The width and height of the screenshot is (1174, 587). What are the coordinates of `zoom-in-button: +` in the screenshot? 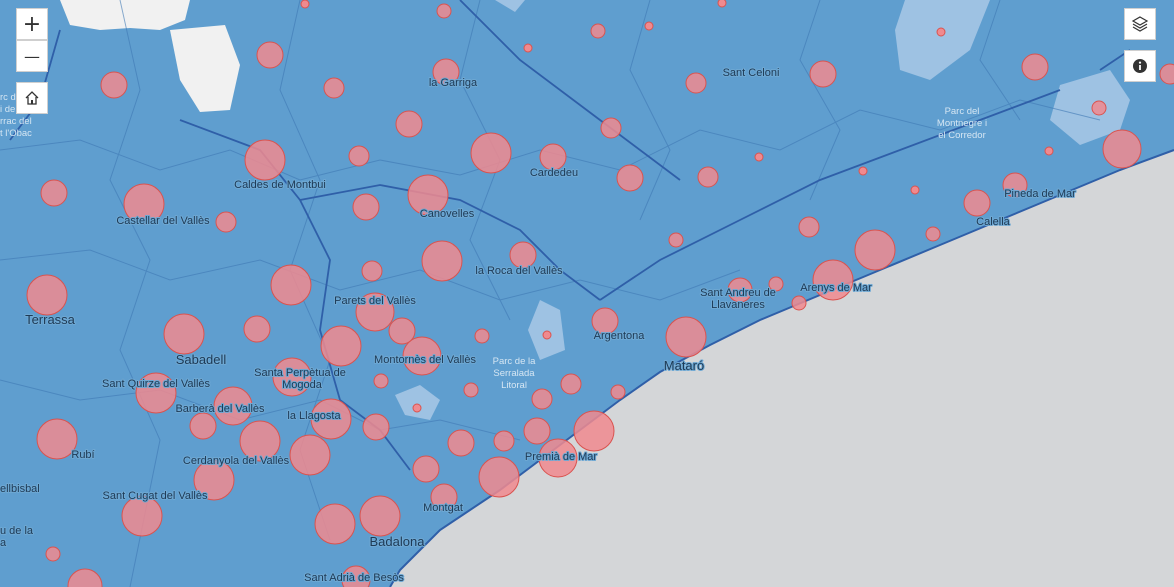 It's located at (32, 24).